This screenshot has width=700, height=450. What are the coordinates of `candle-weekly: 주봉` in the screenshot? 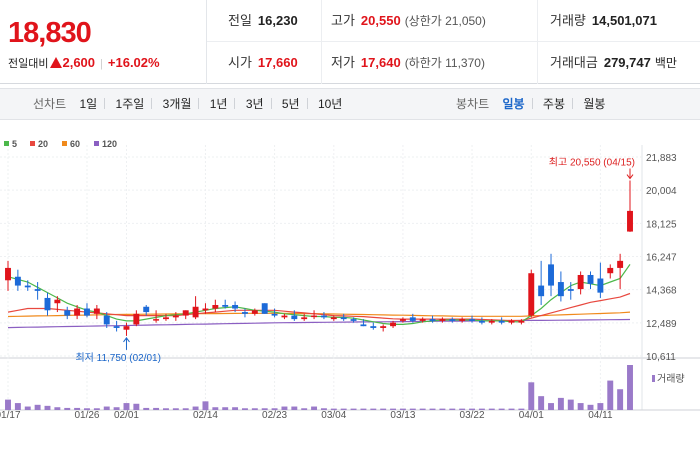 It's located at (553, 104).